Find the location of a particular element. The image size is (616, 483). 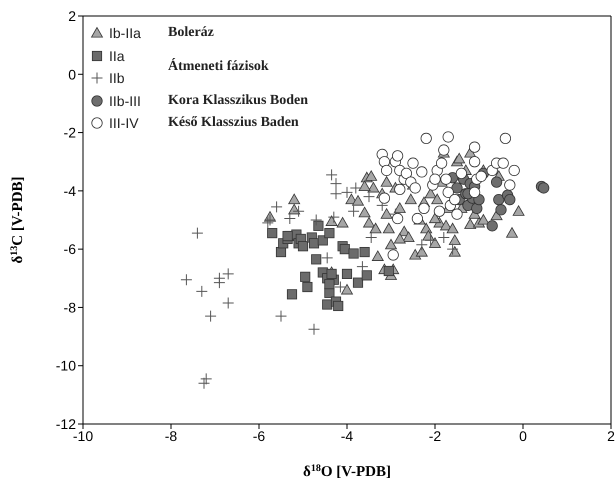

legend-label: IIb-III is located at coordinates (125, 100).